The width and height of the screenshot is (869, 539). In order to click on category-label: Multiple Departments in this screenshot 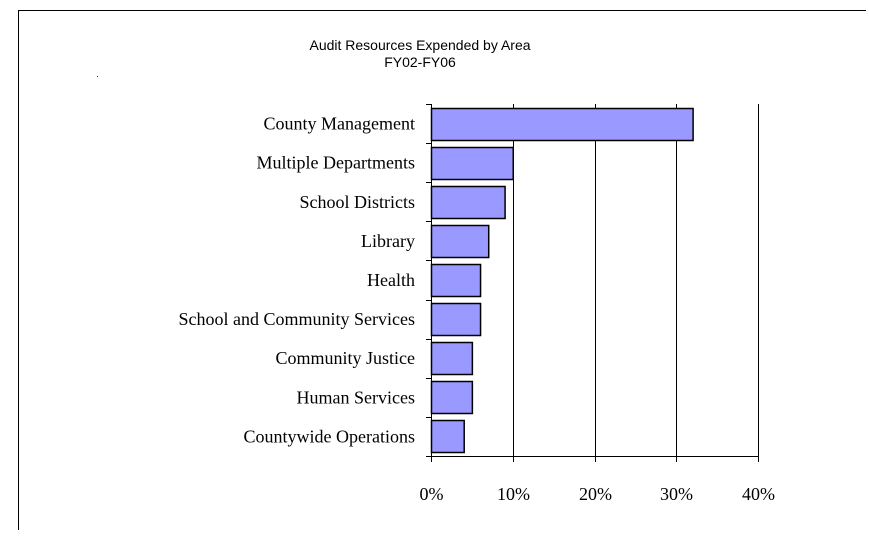, I will do `click(336, 163)`.